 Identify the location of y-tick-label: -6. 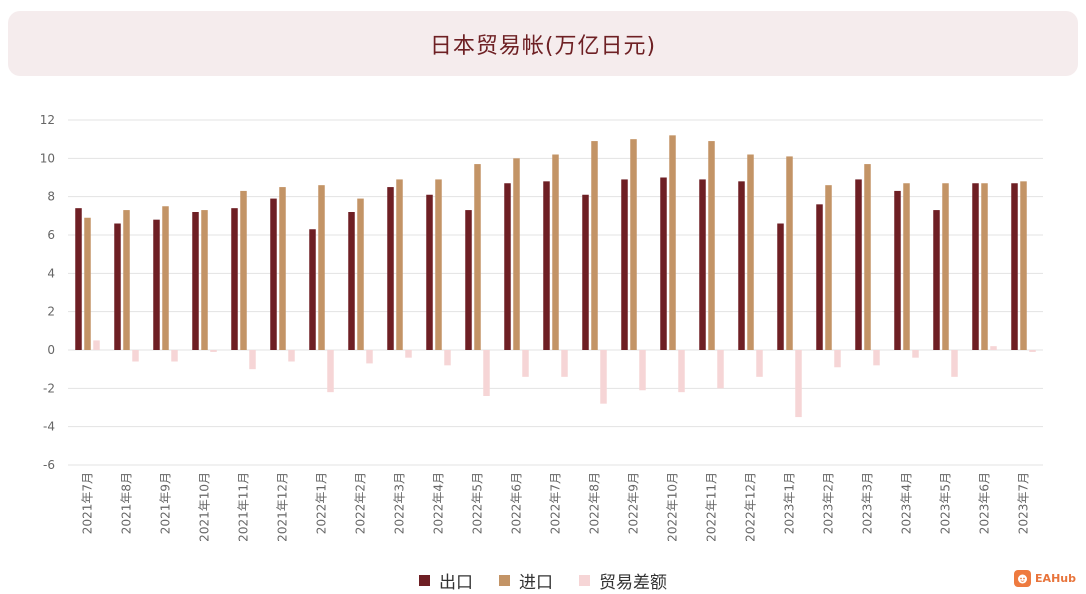
(49, 465).